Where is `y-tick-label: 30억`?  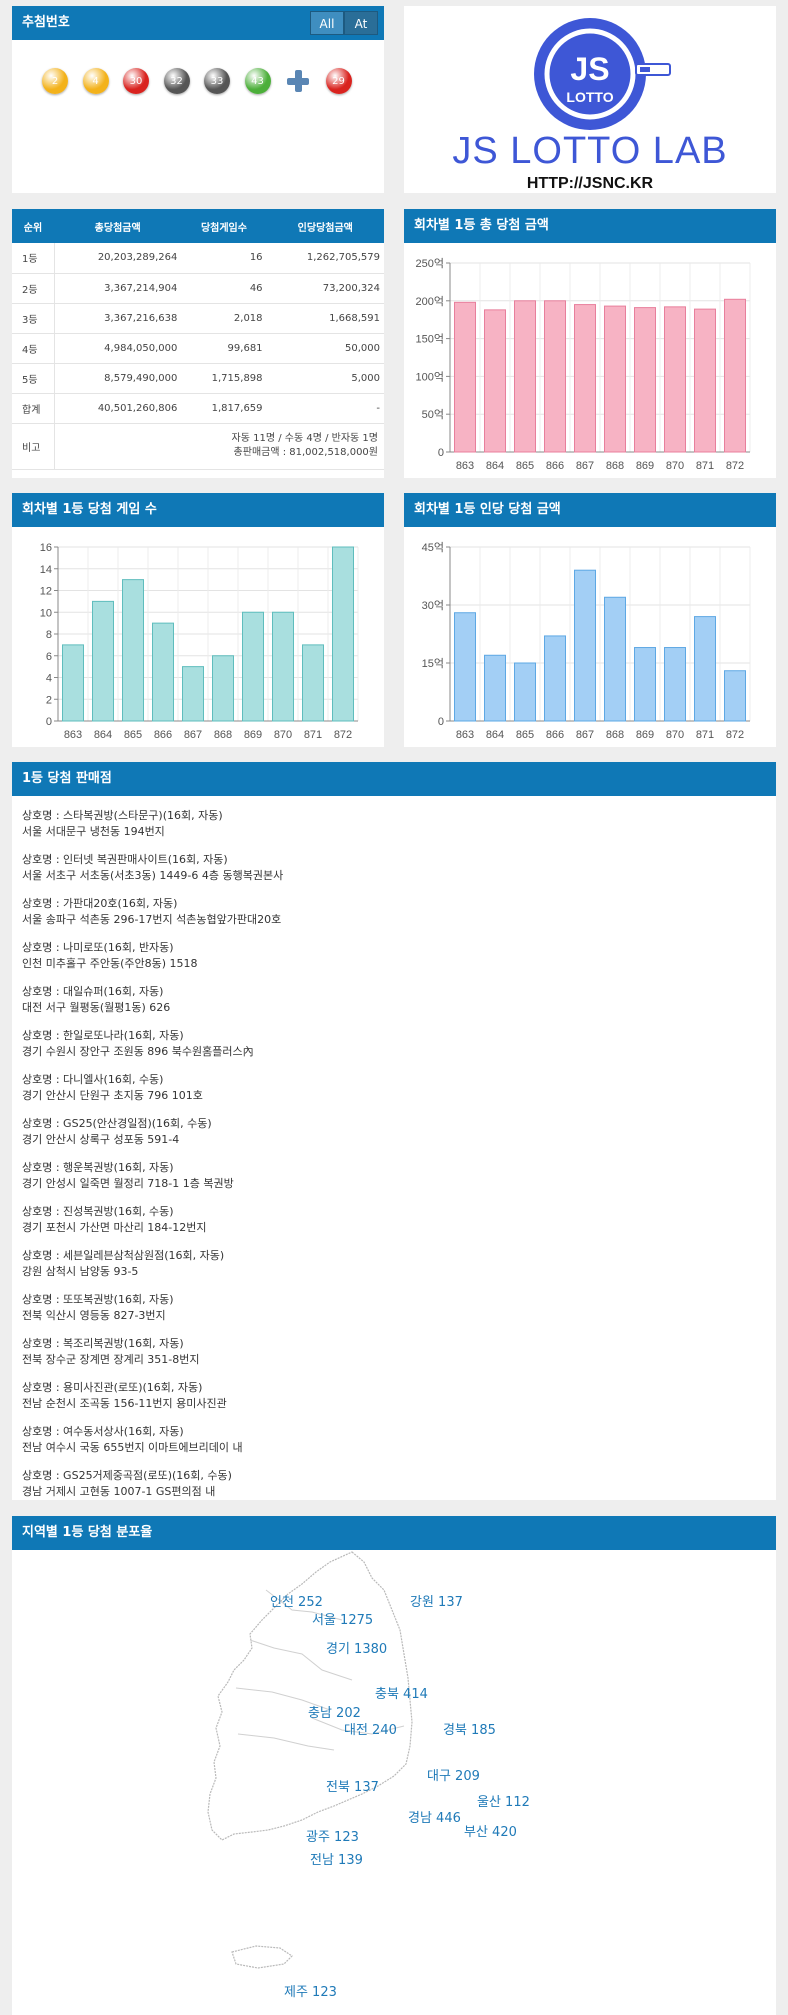
y-tick-label: 30억 is located at coordinates (433, 605).